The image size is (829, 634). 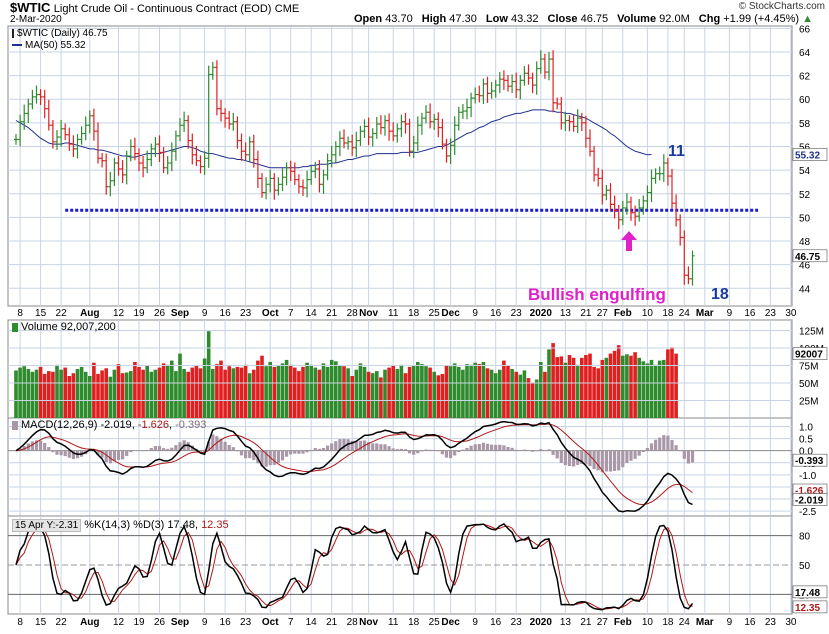 I want to click on chg-label: Chg, so click(x=709, y=19).